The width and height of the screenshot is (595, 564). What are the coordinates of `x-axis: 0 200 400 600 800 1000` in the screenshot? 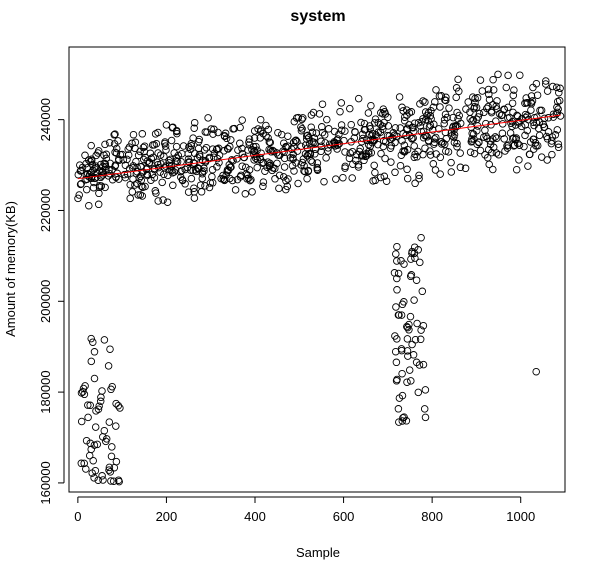 It's located at (304, 510).